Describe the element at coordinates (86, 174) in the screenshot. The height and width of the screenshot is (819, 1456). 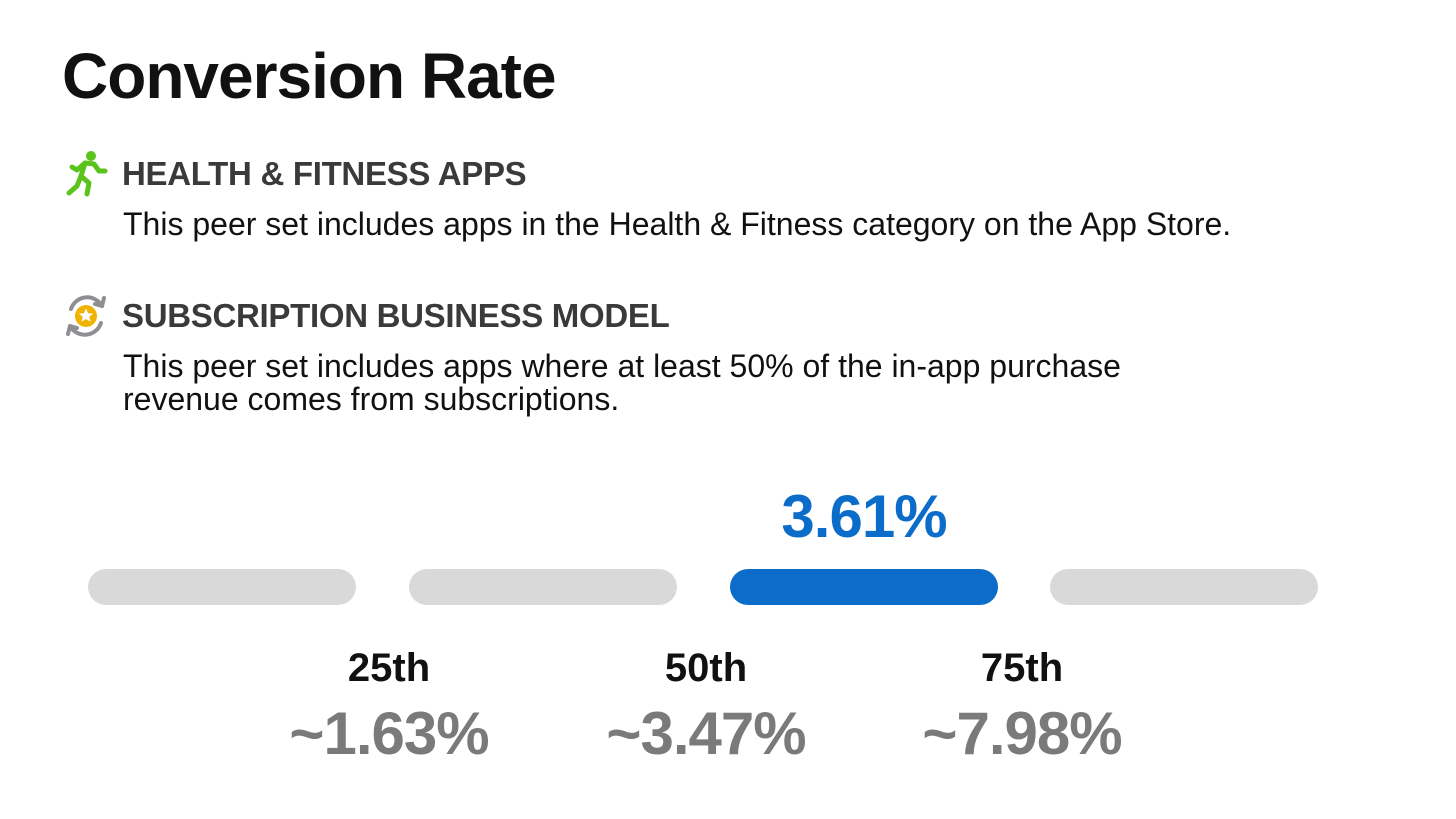
I see `running-figure-icon` at that location.